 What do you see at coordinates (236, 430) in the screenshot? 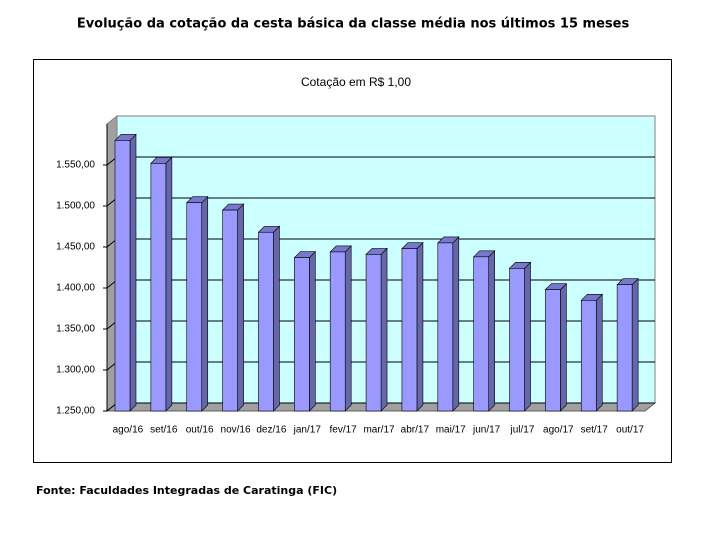
I see `x-tick-label: nov/16` at bounding box center [236, 430].